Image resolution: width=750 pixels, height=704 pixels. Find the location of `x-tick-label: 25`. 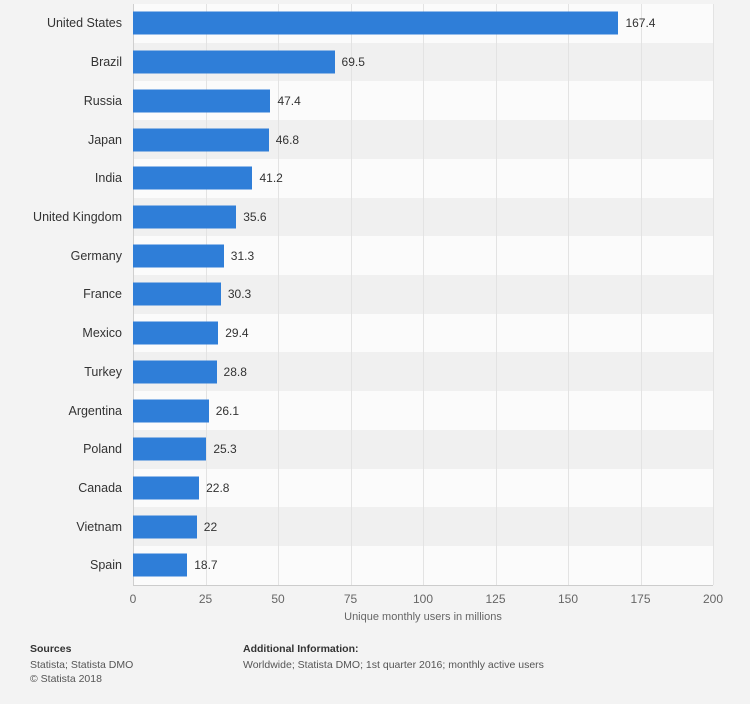

x-tick-label: 25 is located at coordinates (205, 598).